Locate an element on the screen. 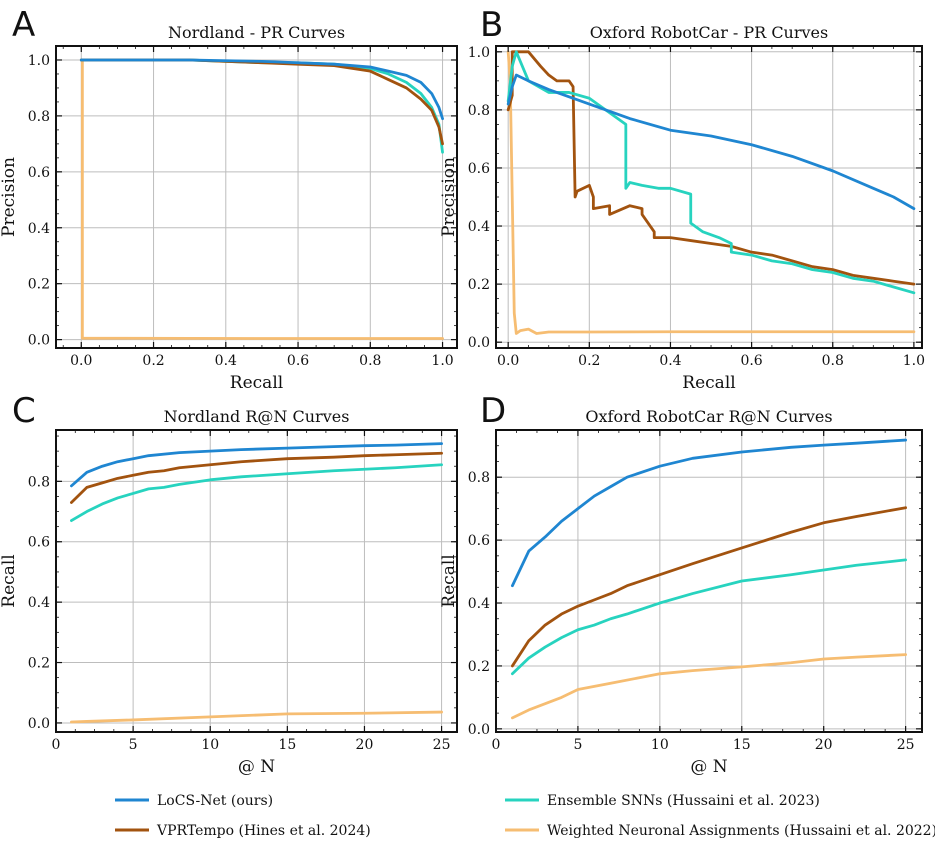 The height and width of the screenshot is (853, 935). chart-title: Nordland - PR Curves is located at coordinates (256, 32).